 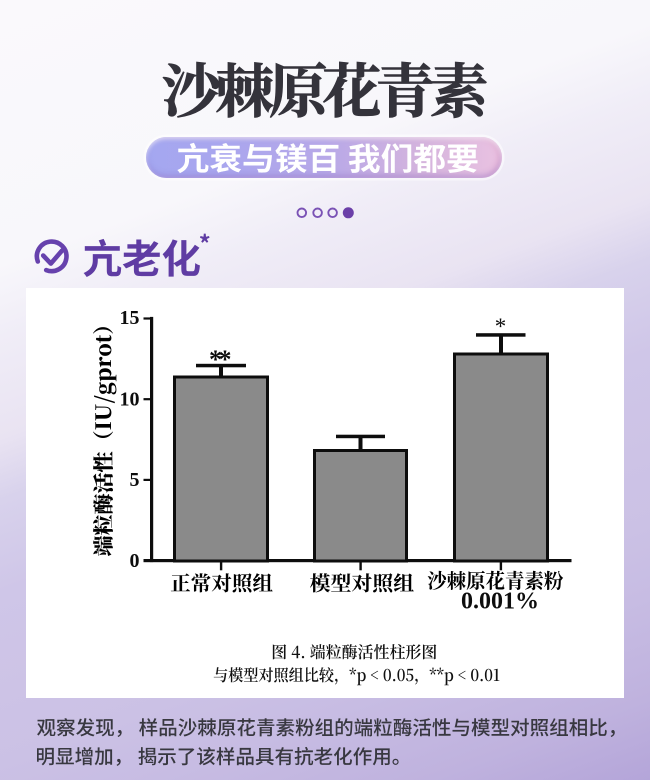 What do you see at coordinates (135, 480) in the screenshot?
I see `svg-text: 5` at bounding box center [135, 480].